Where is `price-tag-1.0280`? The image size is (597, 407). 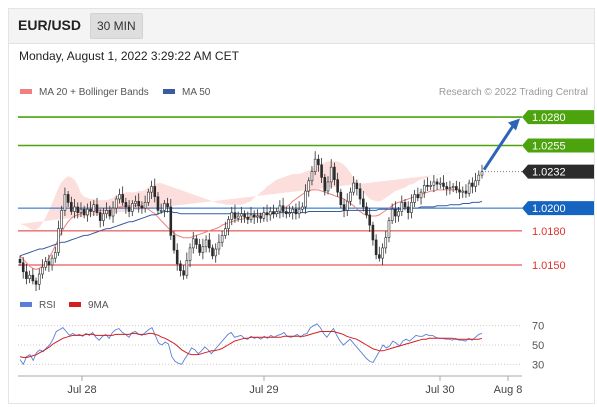 price-tag-1.0280 is located at coordinates (558, 117).